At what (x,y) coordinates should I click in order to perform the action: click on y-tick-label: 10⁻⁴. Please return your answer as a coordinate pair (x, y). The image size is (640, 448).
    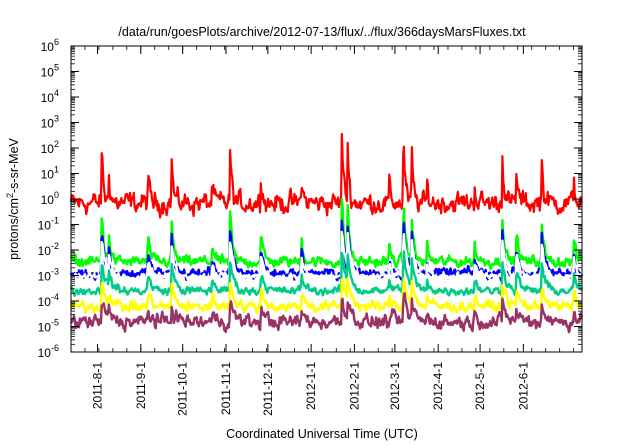
    Looking at the image, I should click on (48, 300).